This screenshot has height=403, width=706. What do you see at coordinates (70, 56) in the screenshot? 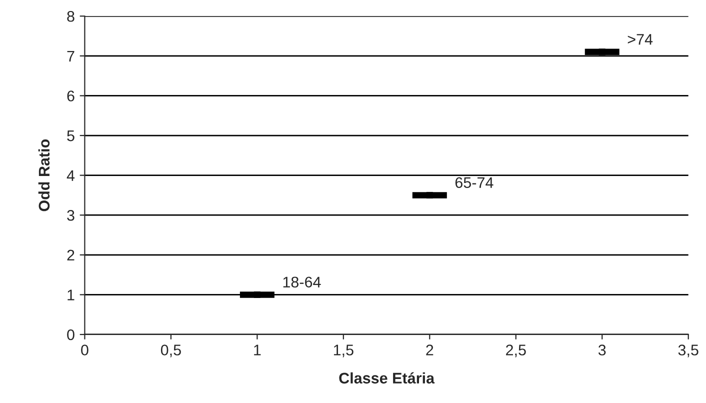
I see `y-tick-label: 7` at bounding box center [70, 56].